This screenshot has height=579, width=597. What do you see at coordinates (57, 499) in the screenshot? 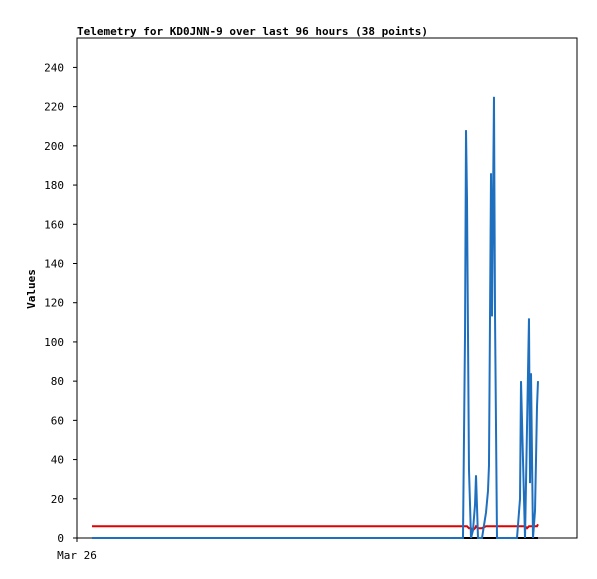
I see `y-tick-label: 20` at bounding box center [57, 499].